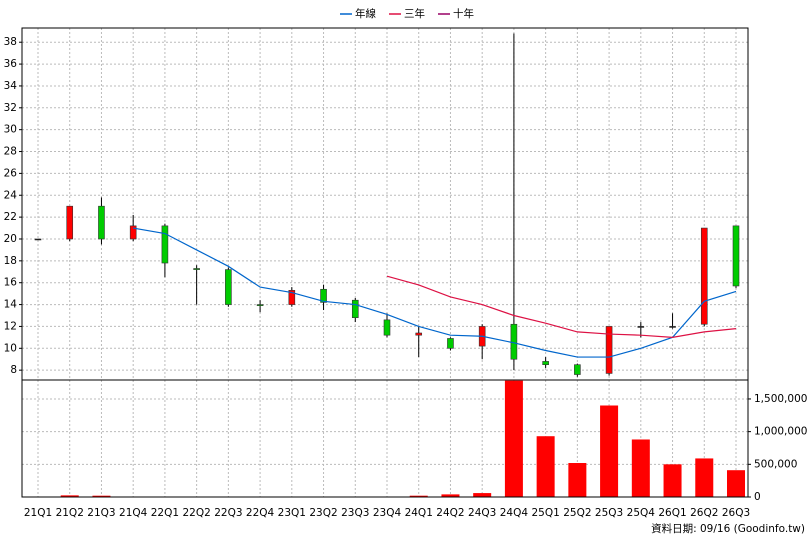  I want to click on y-tick-label: 8, so click(13, 370).